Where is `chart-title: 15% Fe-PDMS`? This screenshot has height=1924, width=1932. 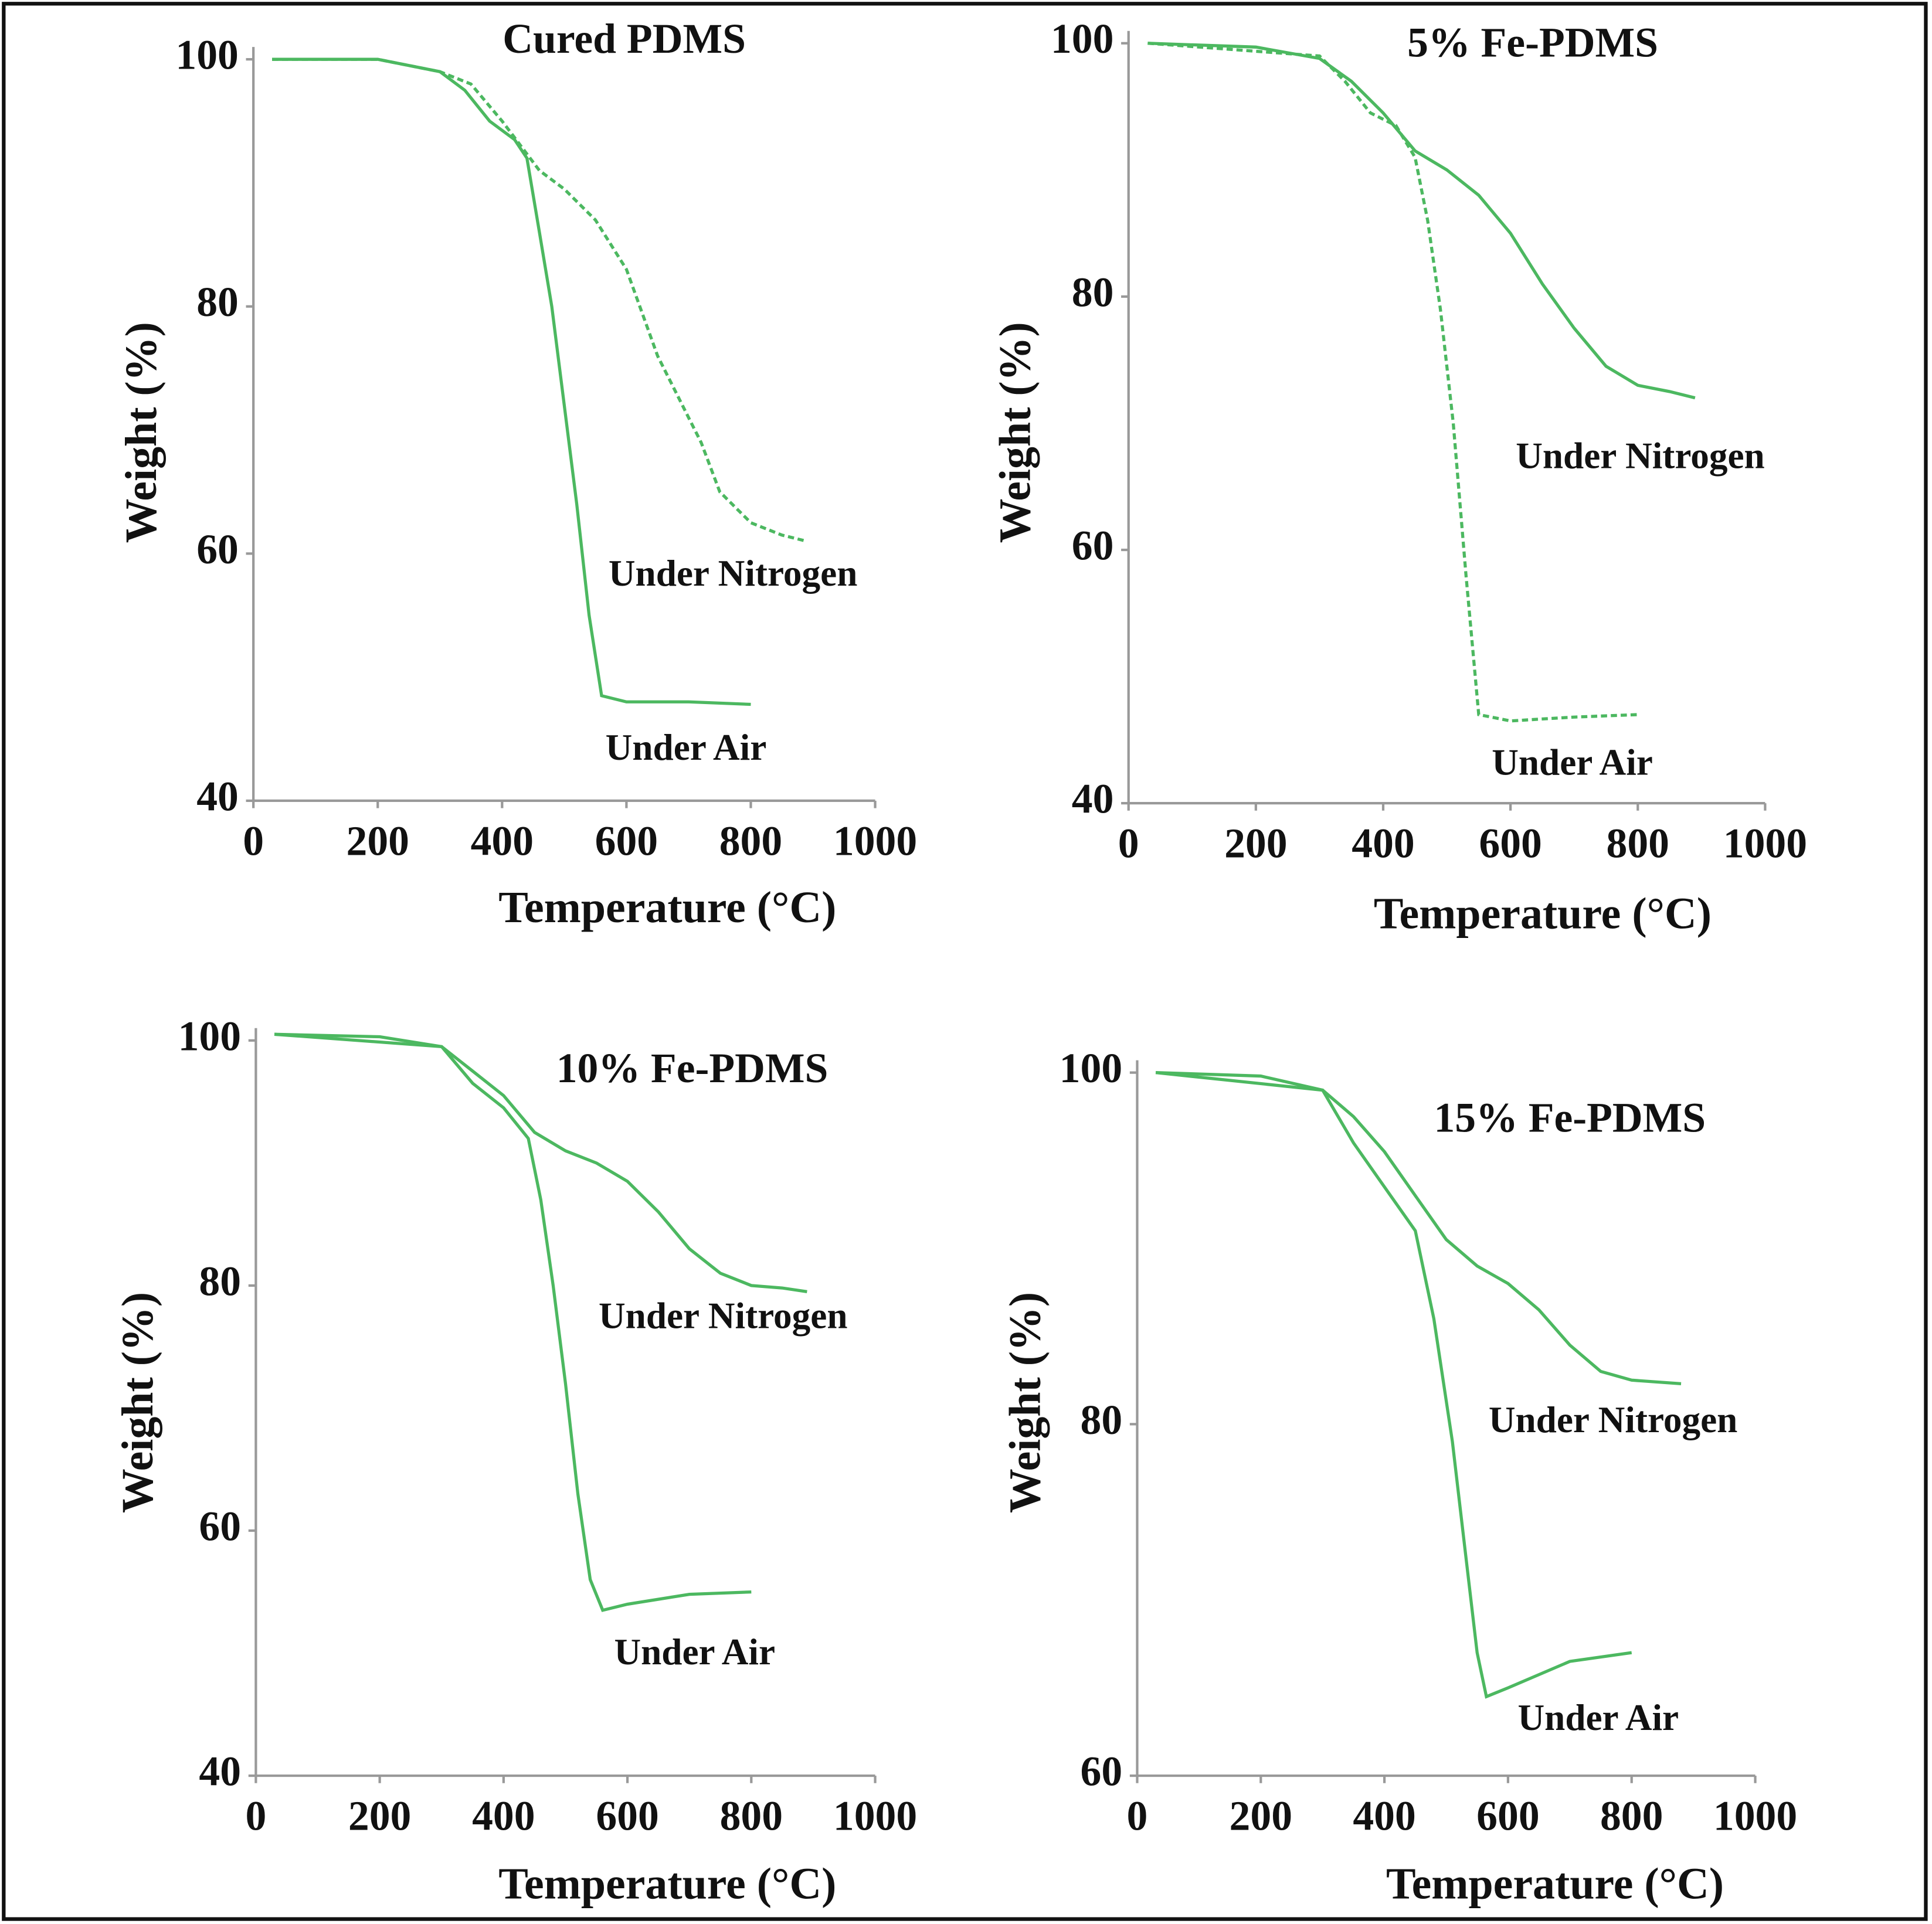
chart-title: 15% Fe-PDMS is located at coordinates (1570, 1118).